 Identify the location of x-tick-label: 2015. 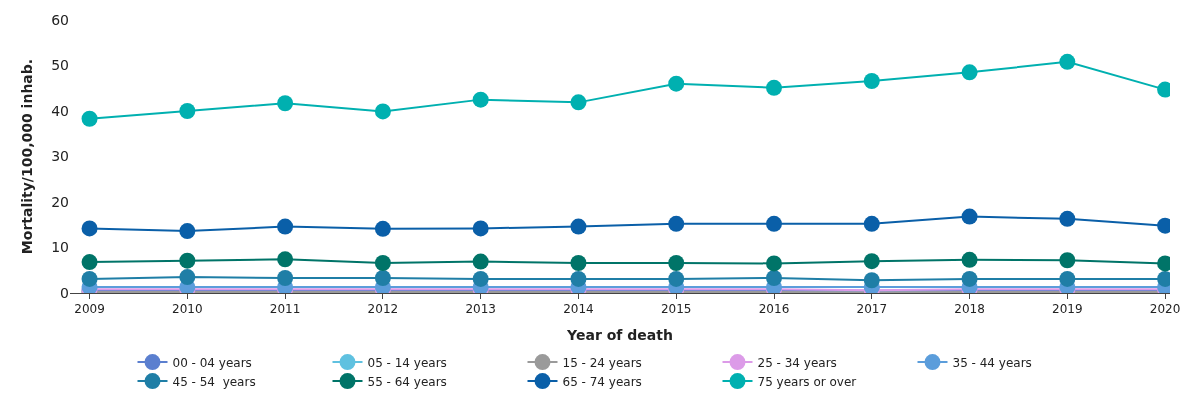
(676, 309).